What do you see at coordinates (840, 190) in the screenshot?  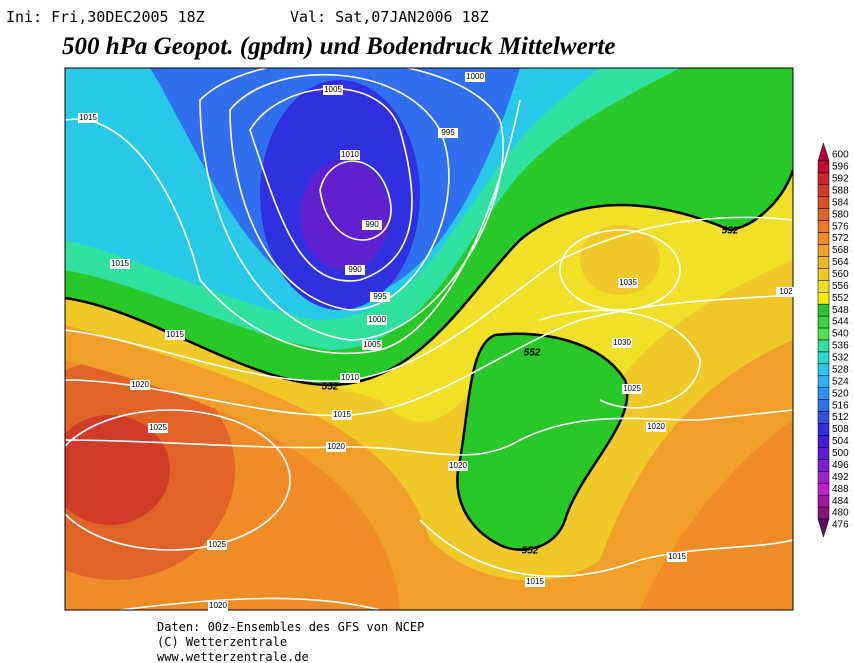 I see `color-label: 588` at bounding box center [840, 190].